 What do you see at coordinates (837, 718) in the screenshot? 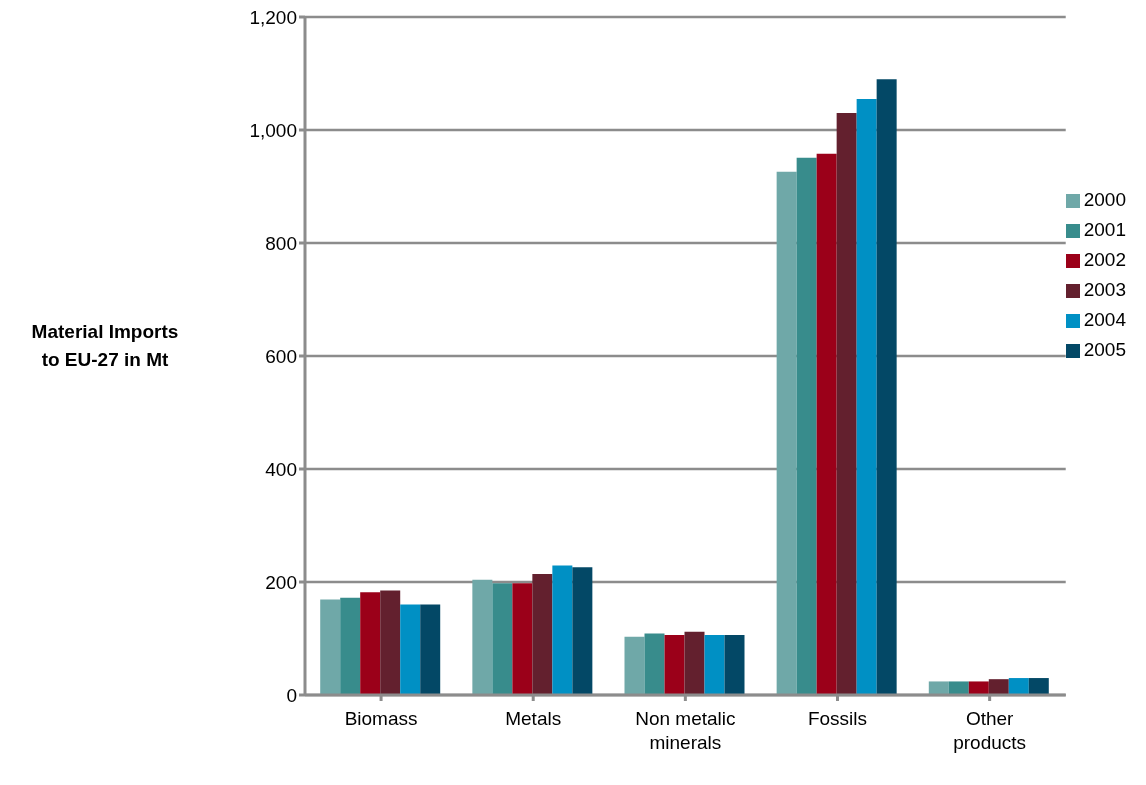
I see `x-tick-label: Fossils` at bounding box center [837, 718].